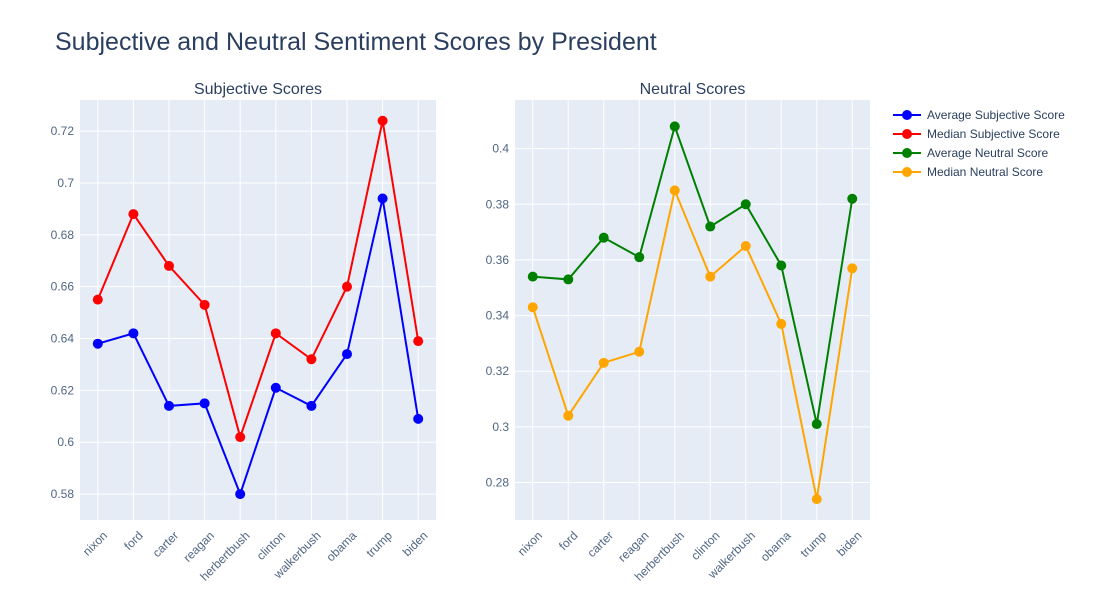 Image resolution: width=1100 pixels, height=600 pixels. Describe the element at coordinates (993, 134) in the screenshot. I see `legend-label: Median Subjective Score` at that location.